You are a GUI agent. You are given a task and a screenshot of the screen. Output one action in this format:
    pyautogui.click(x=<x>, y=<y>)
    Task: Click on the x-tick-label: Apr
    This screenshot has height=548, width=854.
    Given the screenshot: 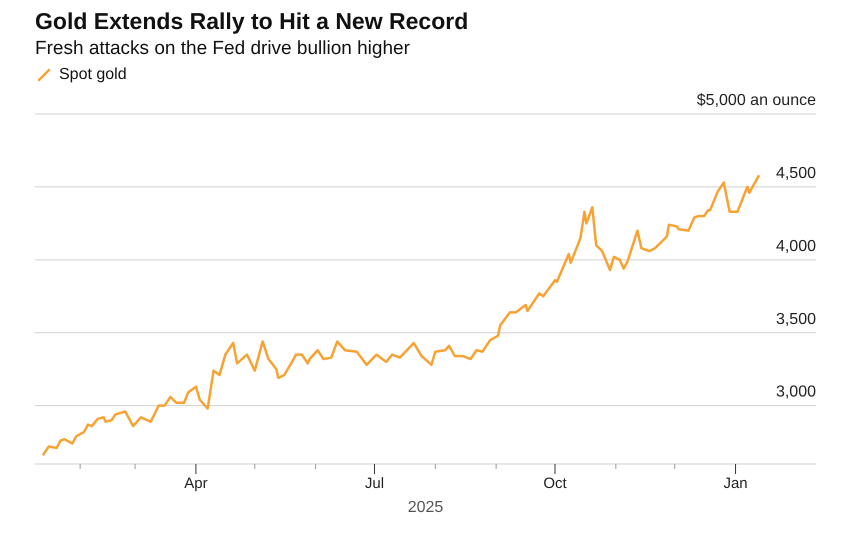 What is the action you would take?
    pyautogui.click(x=196, y=483)
    